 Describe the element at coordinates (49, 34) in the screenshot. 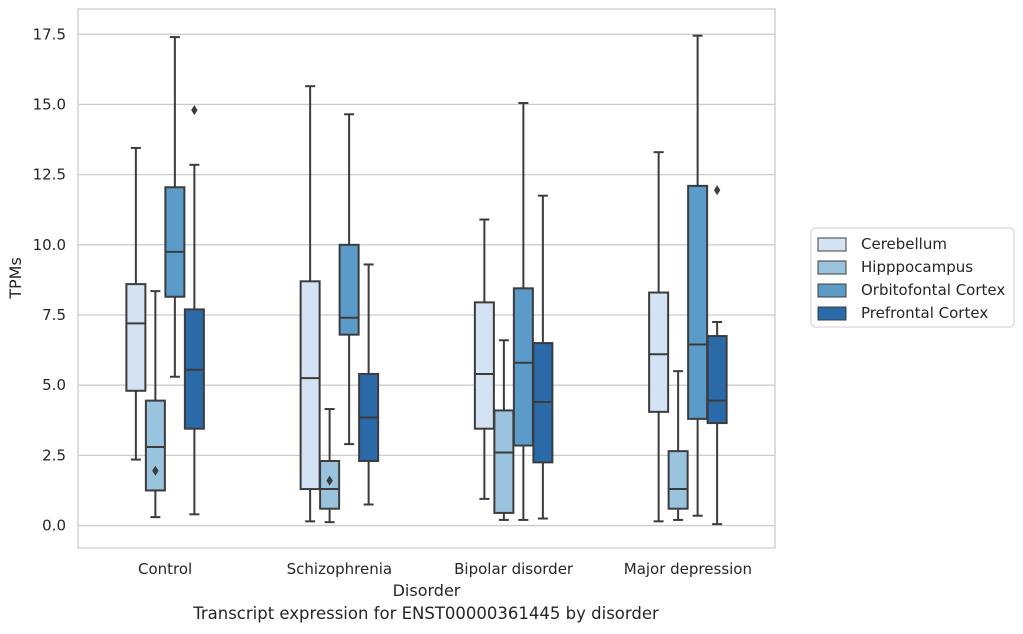

I see `y-tick-label: 17.5` at that location.